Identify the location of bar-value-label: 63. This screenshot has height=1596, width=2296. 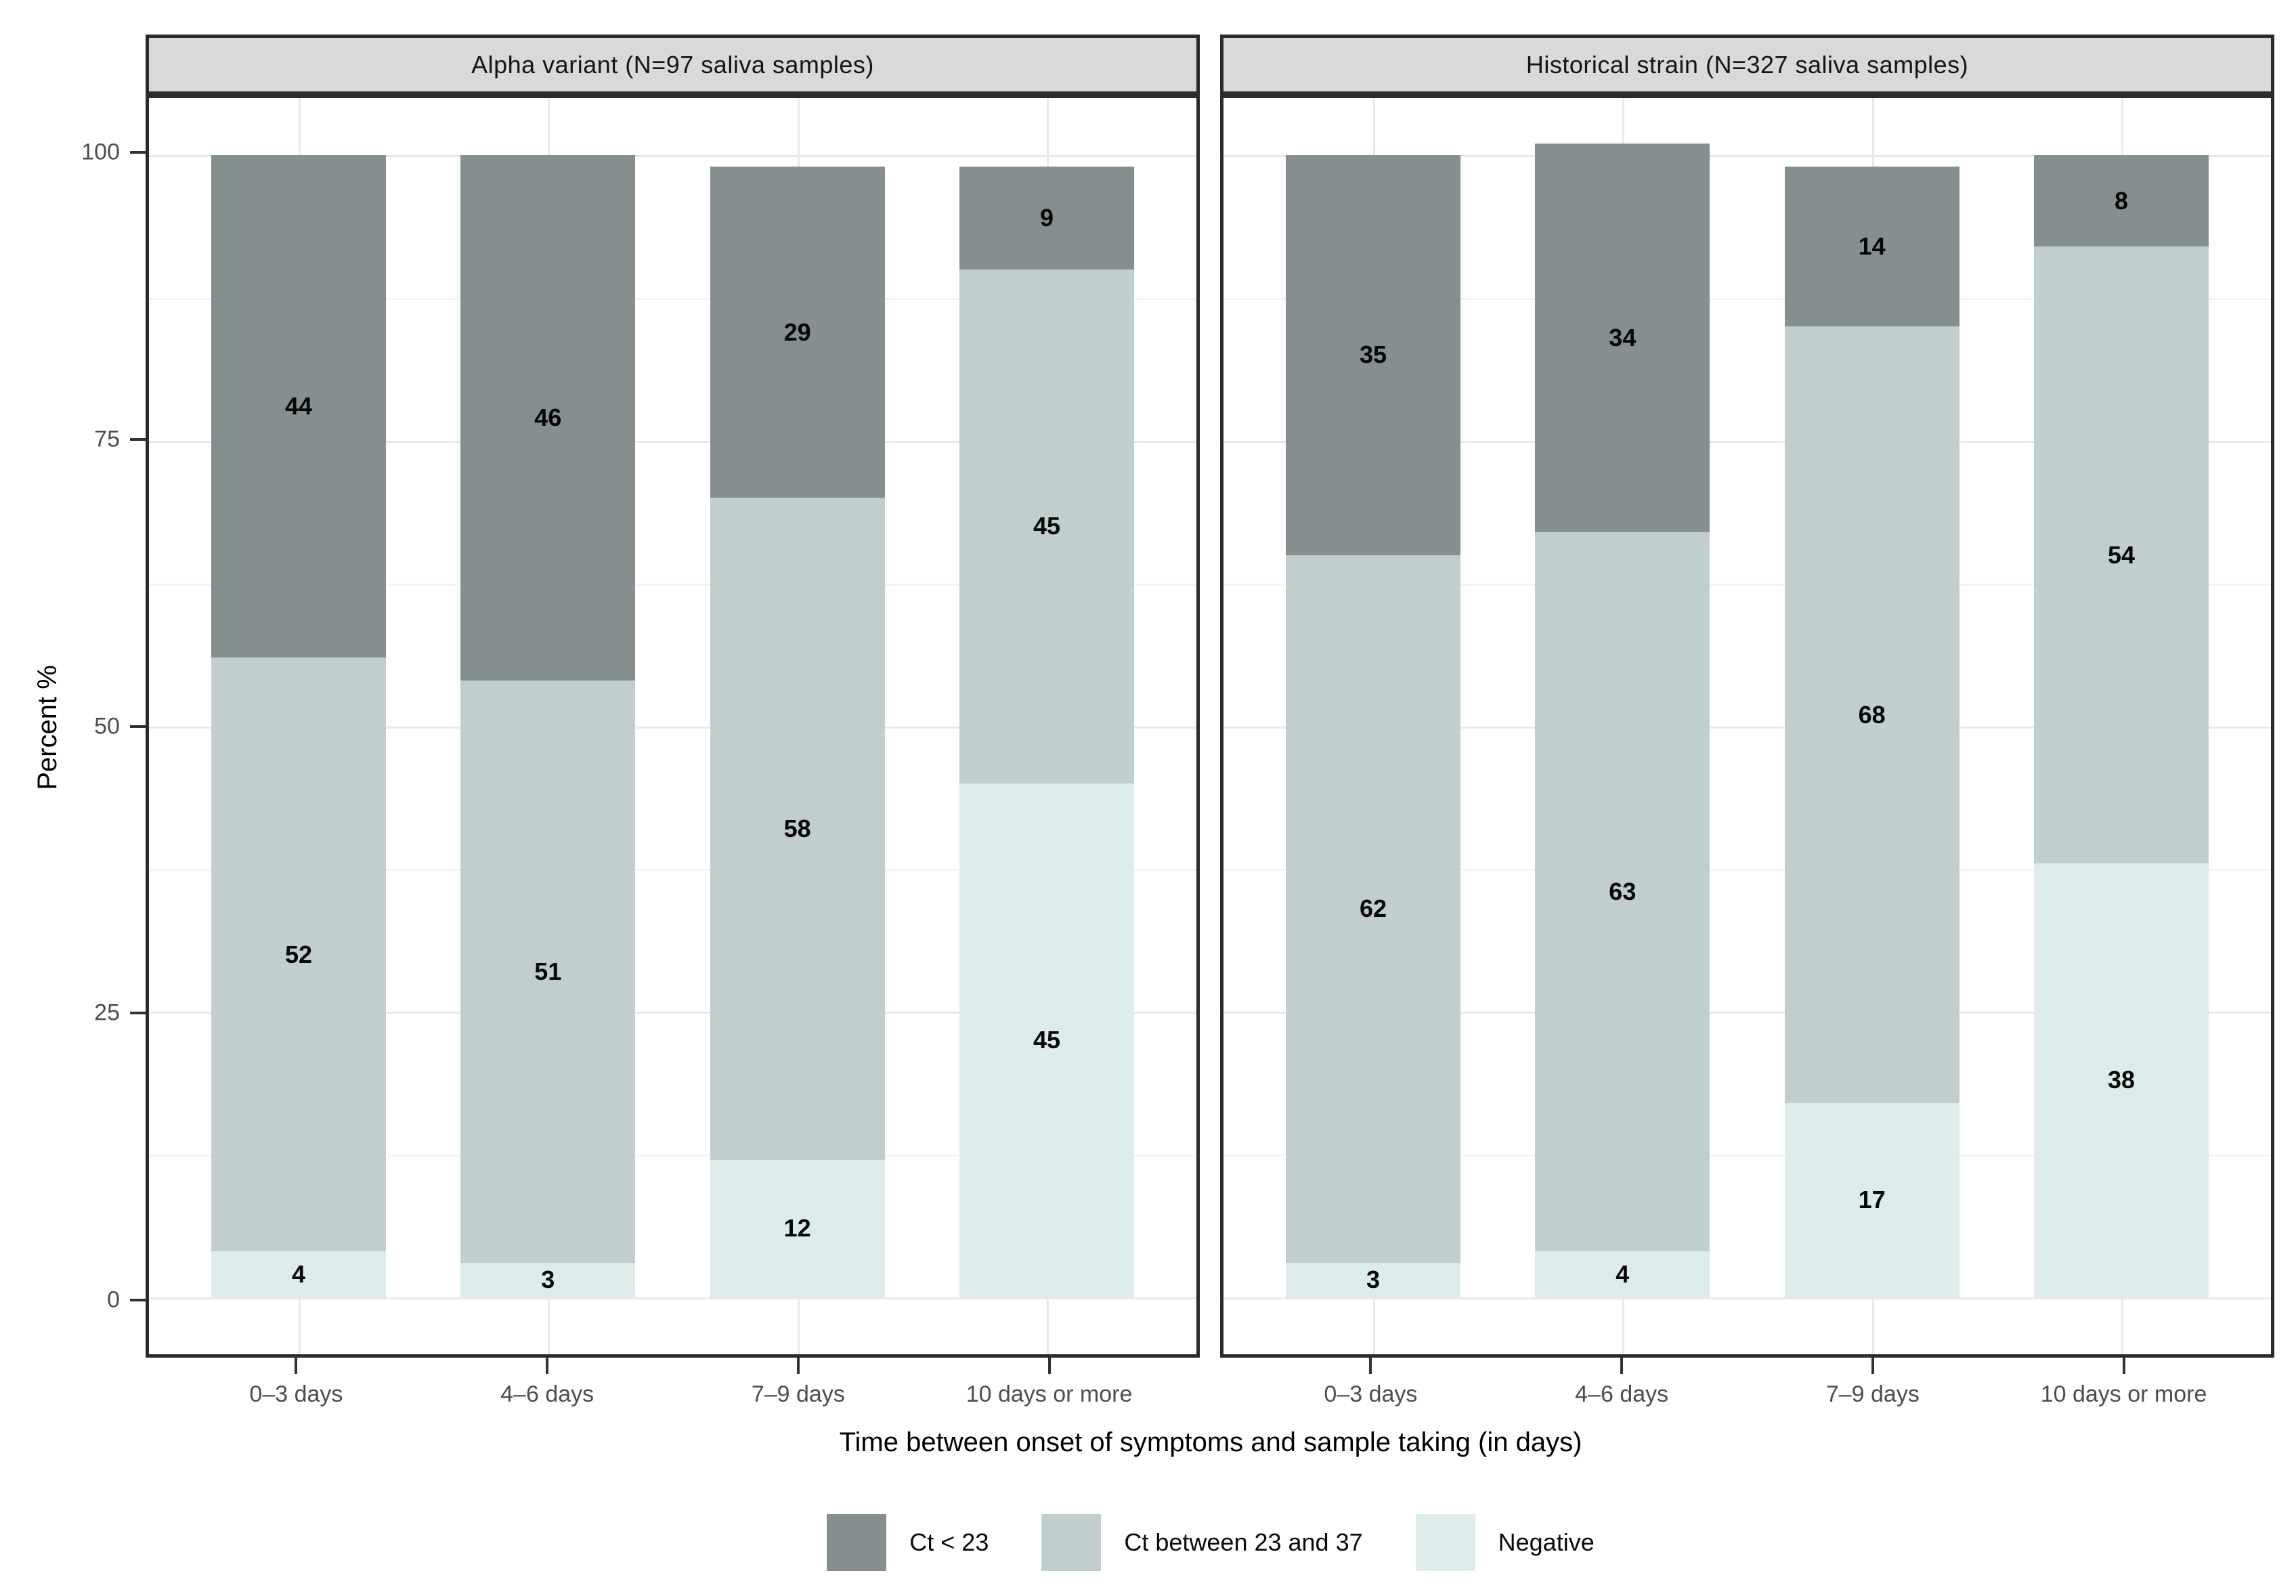
(1623, 892).